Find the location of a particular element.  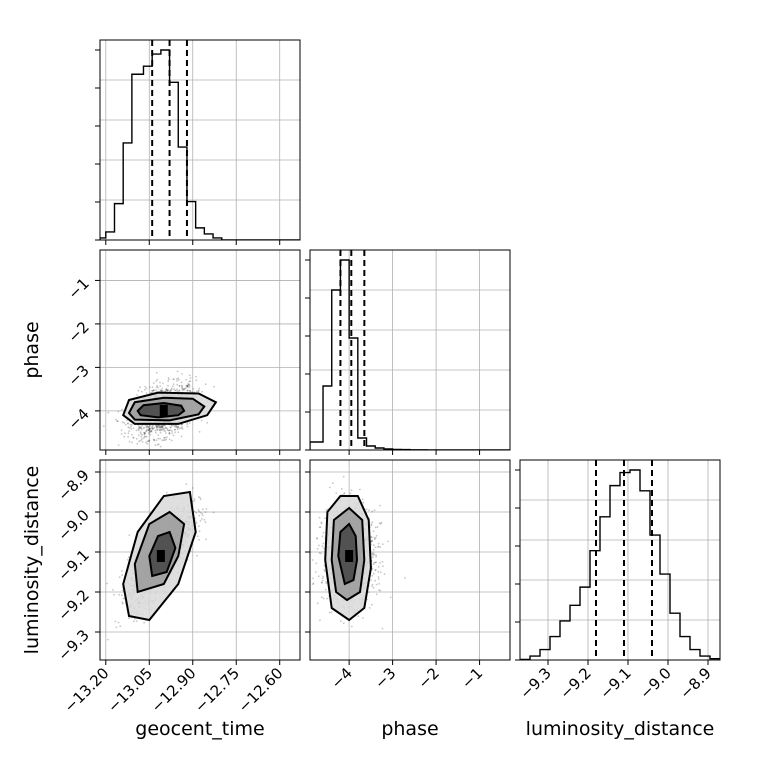

density-peak is located at coordinates (349, 556).